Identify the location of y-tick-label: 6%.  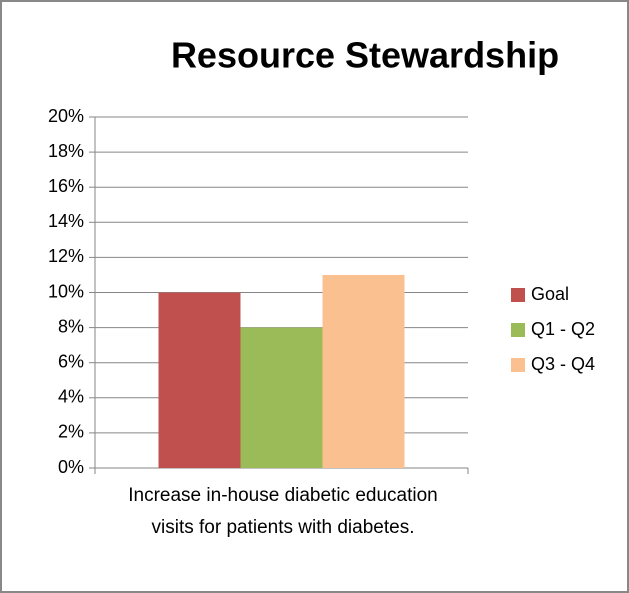
(71, 361).